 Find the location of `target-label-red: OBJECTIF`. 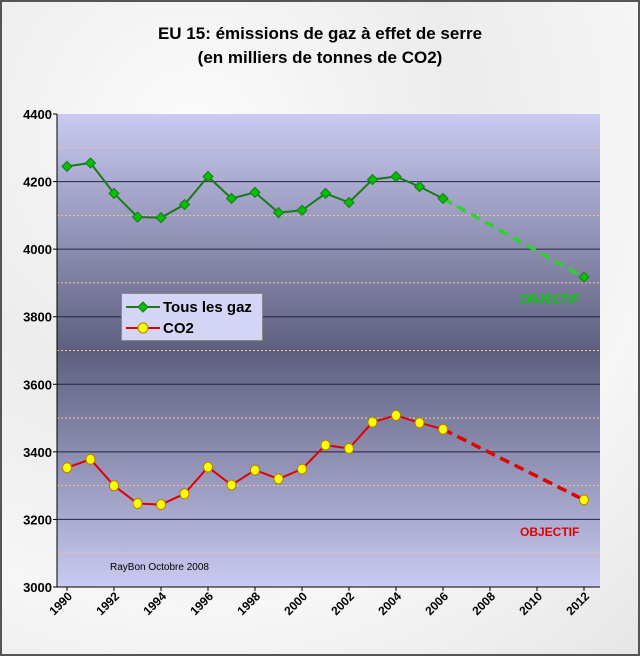

target-label-red: OBJECTIF is located at coordinates (550, 532).